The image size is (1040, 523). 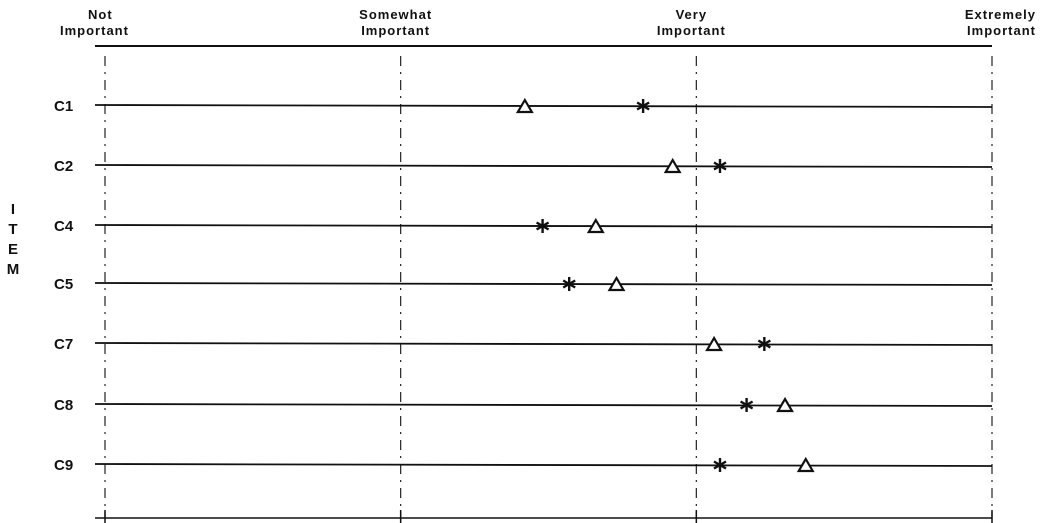 I want to click on x-tick-label: Not, so click(x=100, y=14).